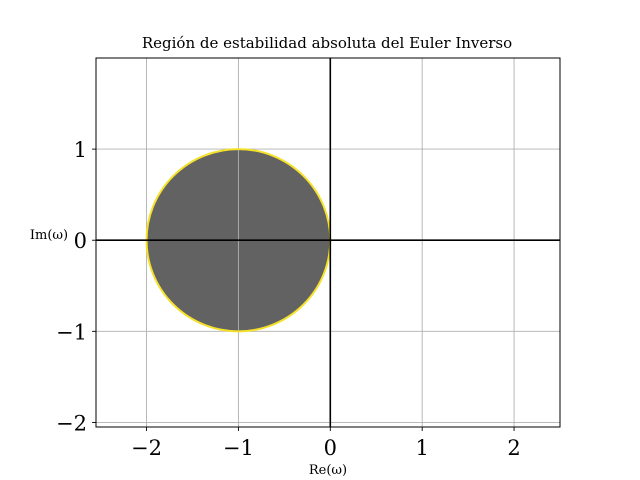 This screenshot has height=480, width=640. What do you see at coordinates (80, 241) in the screenshot?
I see `y-tick-label: 0` at bounding box center [80, 241].